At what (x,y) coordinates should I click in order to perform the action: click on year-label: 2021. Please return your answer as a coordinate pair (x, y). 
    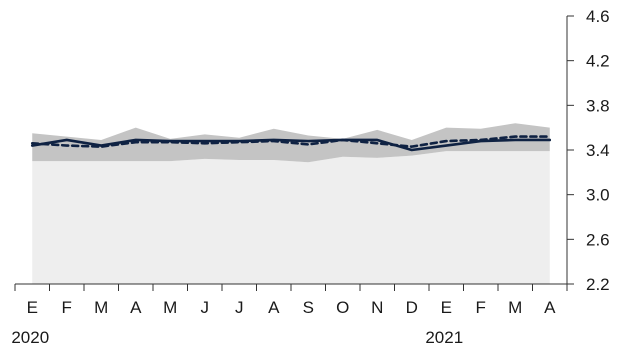
    Looking at the image, I should click on (444, 337).